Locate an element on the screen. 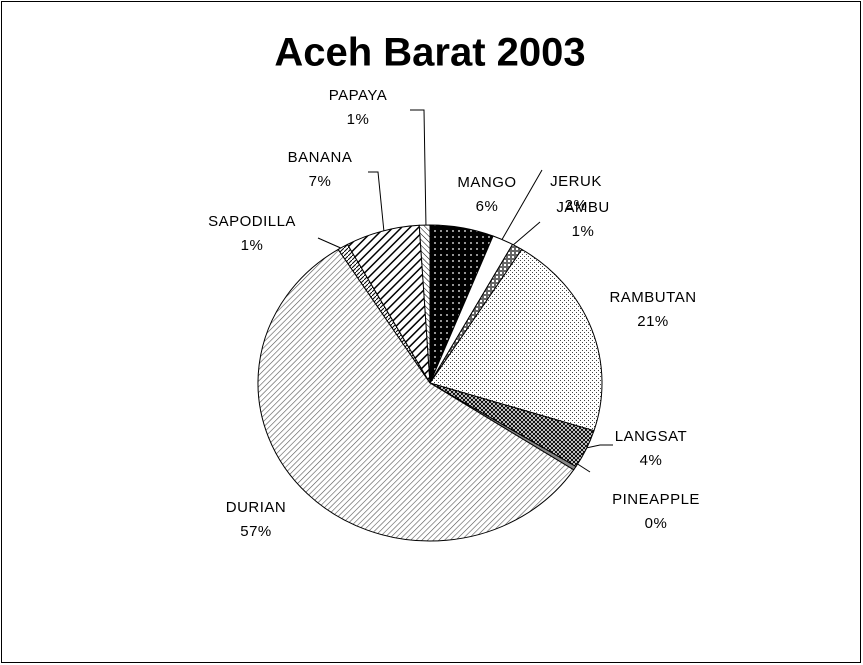 This screenshot has height=665, width=863. slice-value-label: 4% is located at coordinates (651, 460).